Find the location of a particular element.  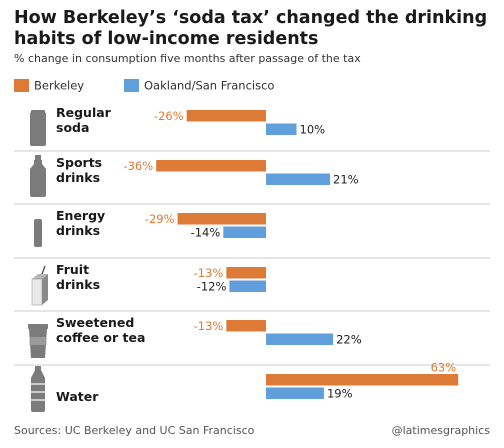

energy-can-icon-part is located at coordinates (38, 233).